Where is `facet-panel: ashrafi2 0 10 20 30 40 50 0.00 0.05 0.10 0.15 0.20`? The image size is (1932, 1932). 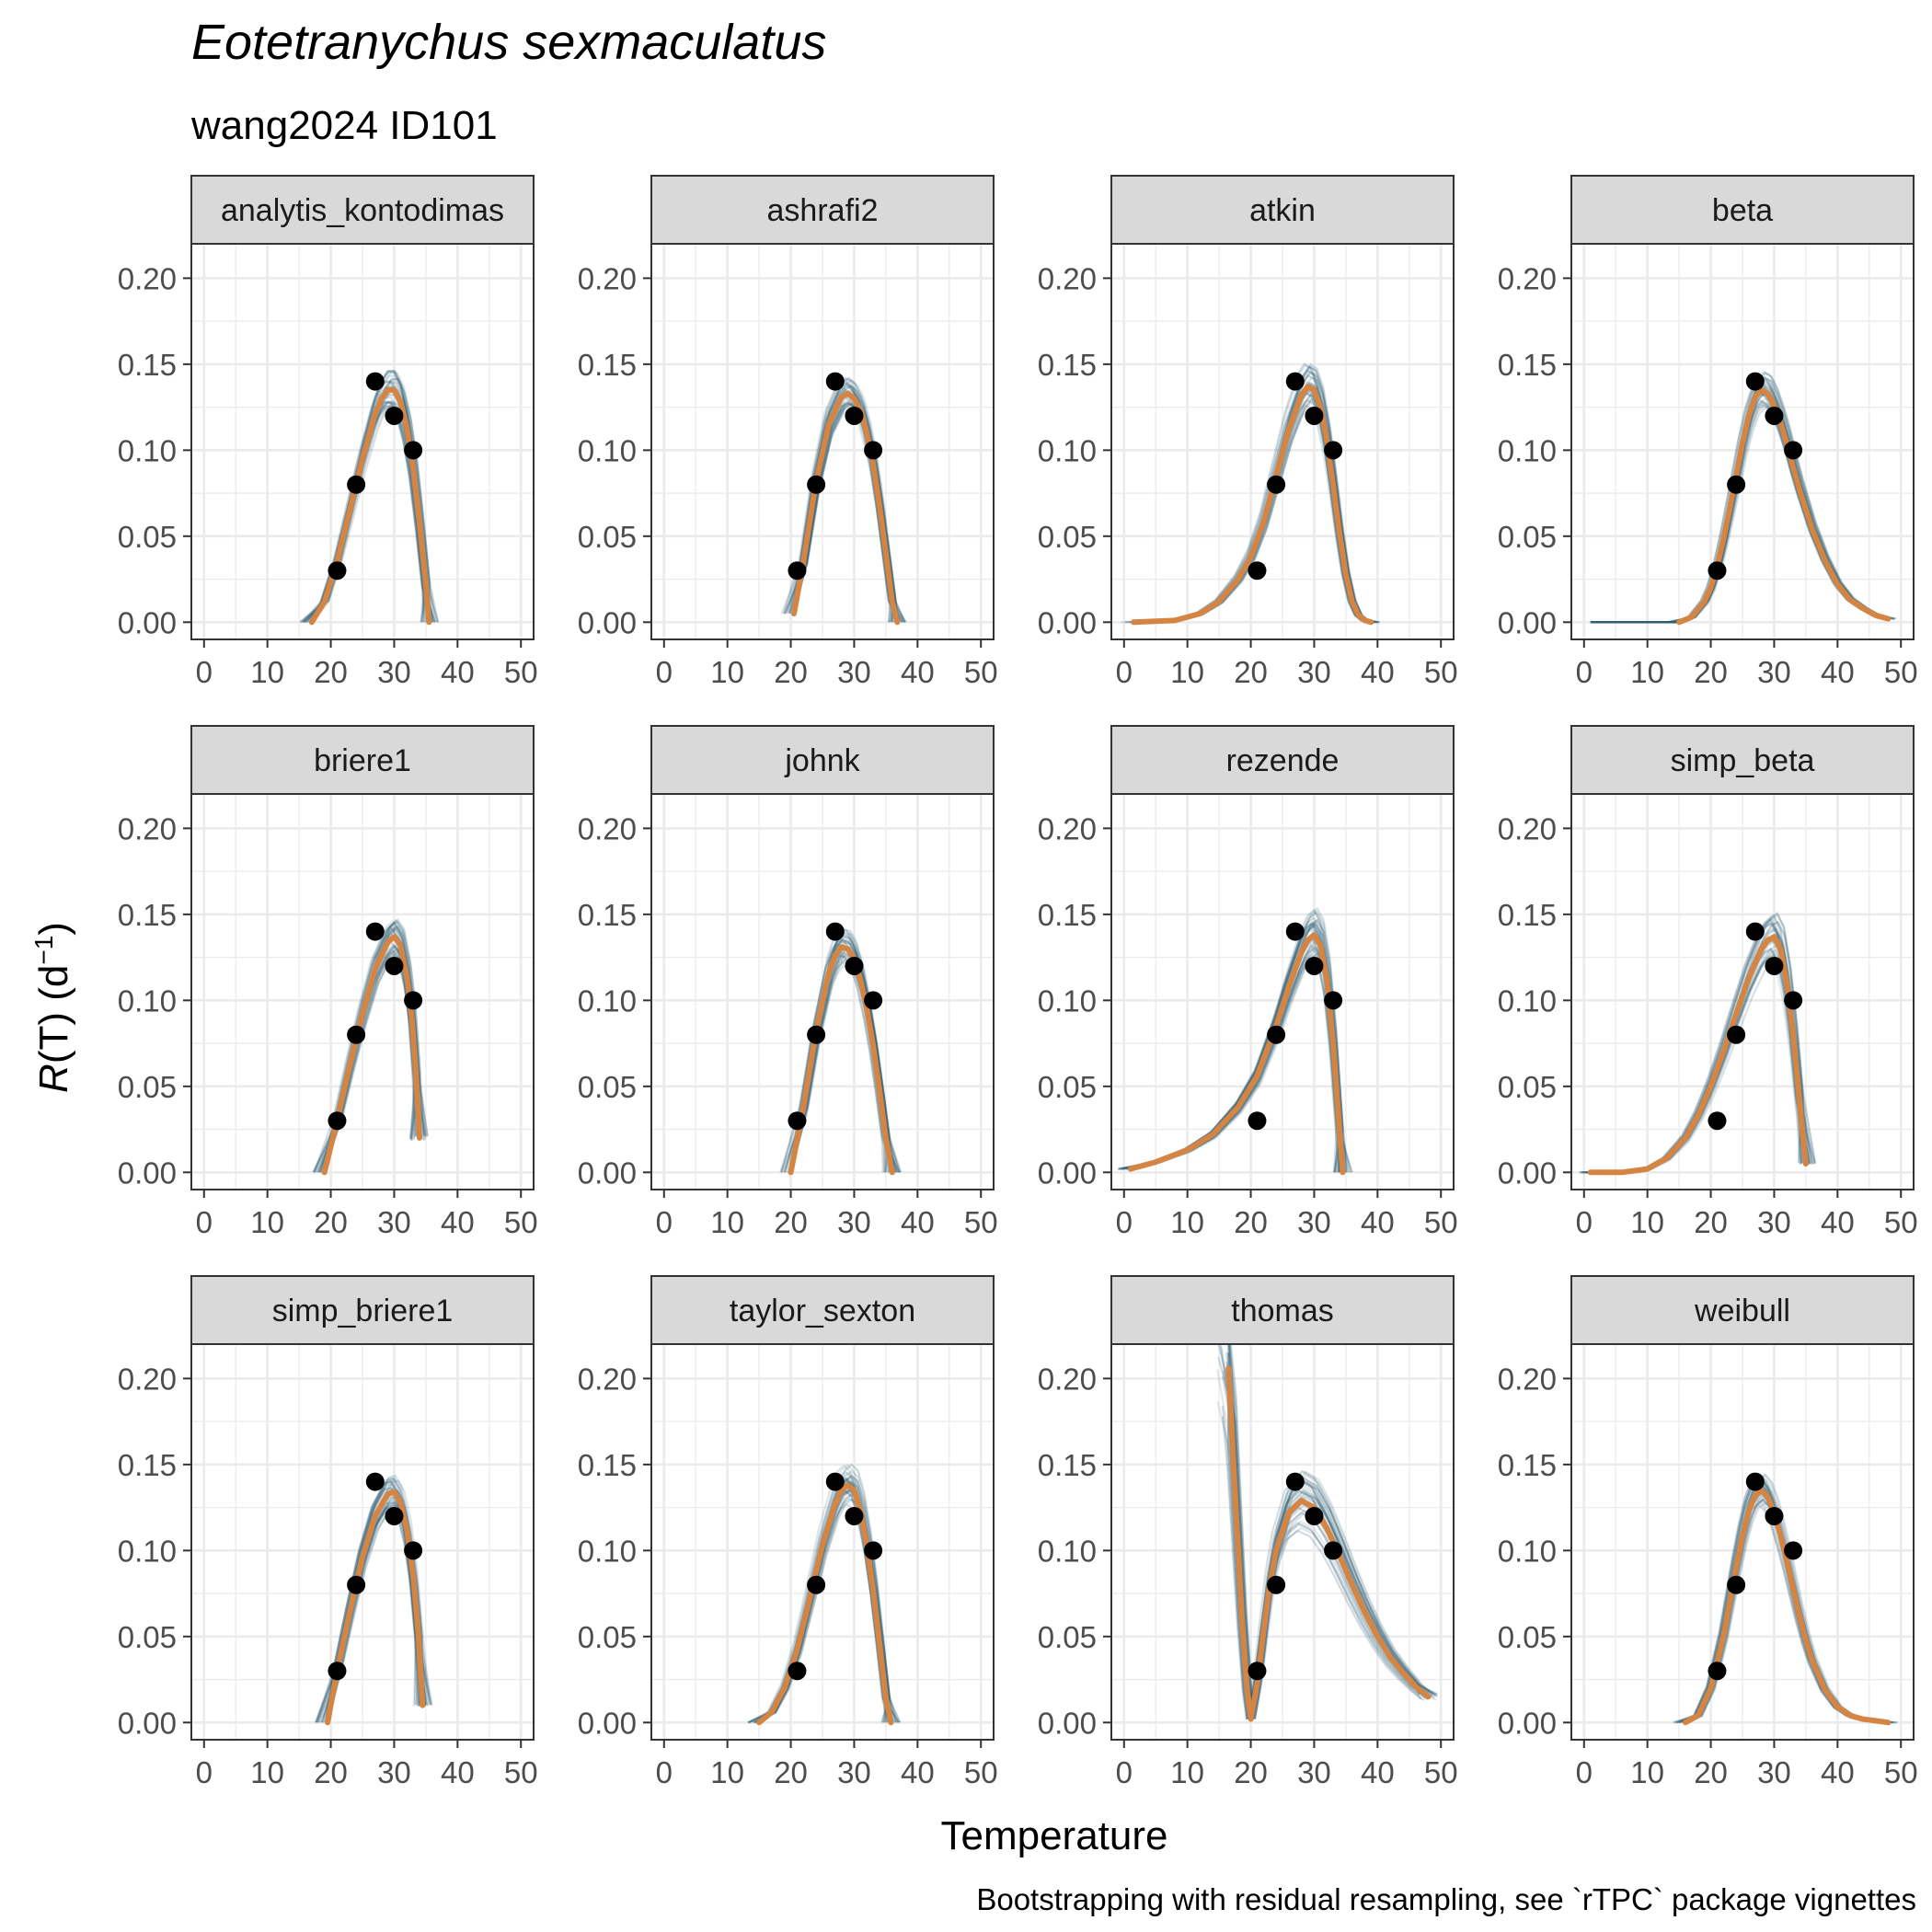 facet-panel: ashrafi2 0 10 20 30 40 50 0.00 0.05 0.10 0.15 0.20 is located at coordinates (788, 432).